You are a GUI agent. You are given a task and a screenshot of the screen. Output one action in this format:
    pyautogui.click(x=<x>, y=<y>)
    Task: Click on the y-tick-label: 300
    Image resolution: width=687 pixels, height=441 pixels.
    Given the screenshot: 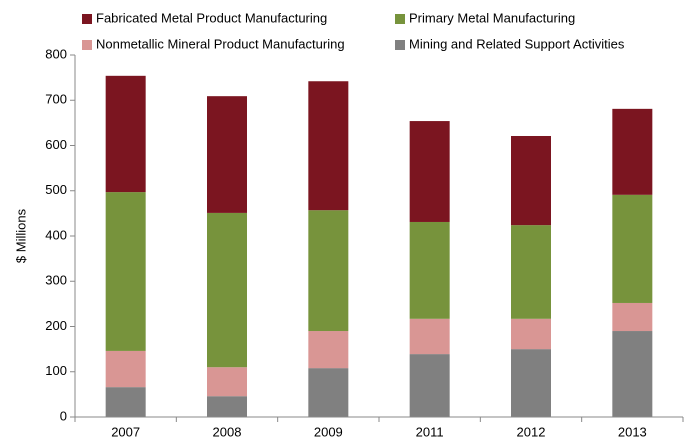 What is the action you would take?
    pyautogui.click(x=56, y=280)
    